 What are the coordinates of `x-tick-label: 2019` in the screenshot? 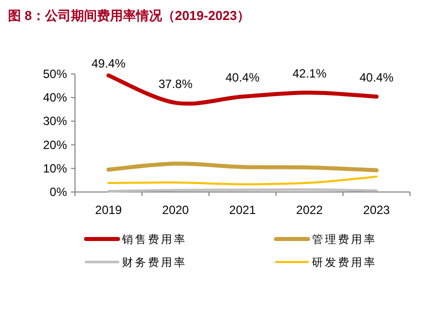 It's located at (108, 210).